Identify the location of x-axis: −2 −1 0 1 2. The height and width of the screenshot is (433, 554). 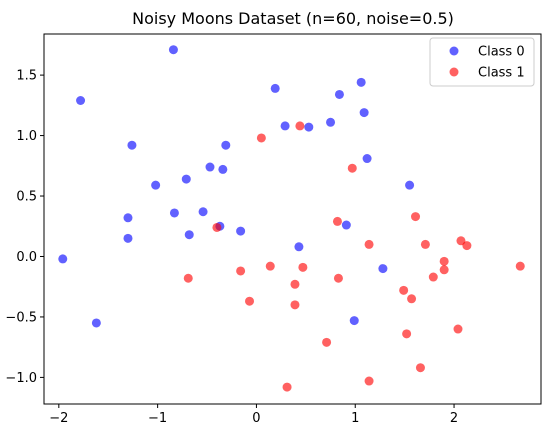
(253, 415).